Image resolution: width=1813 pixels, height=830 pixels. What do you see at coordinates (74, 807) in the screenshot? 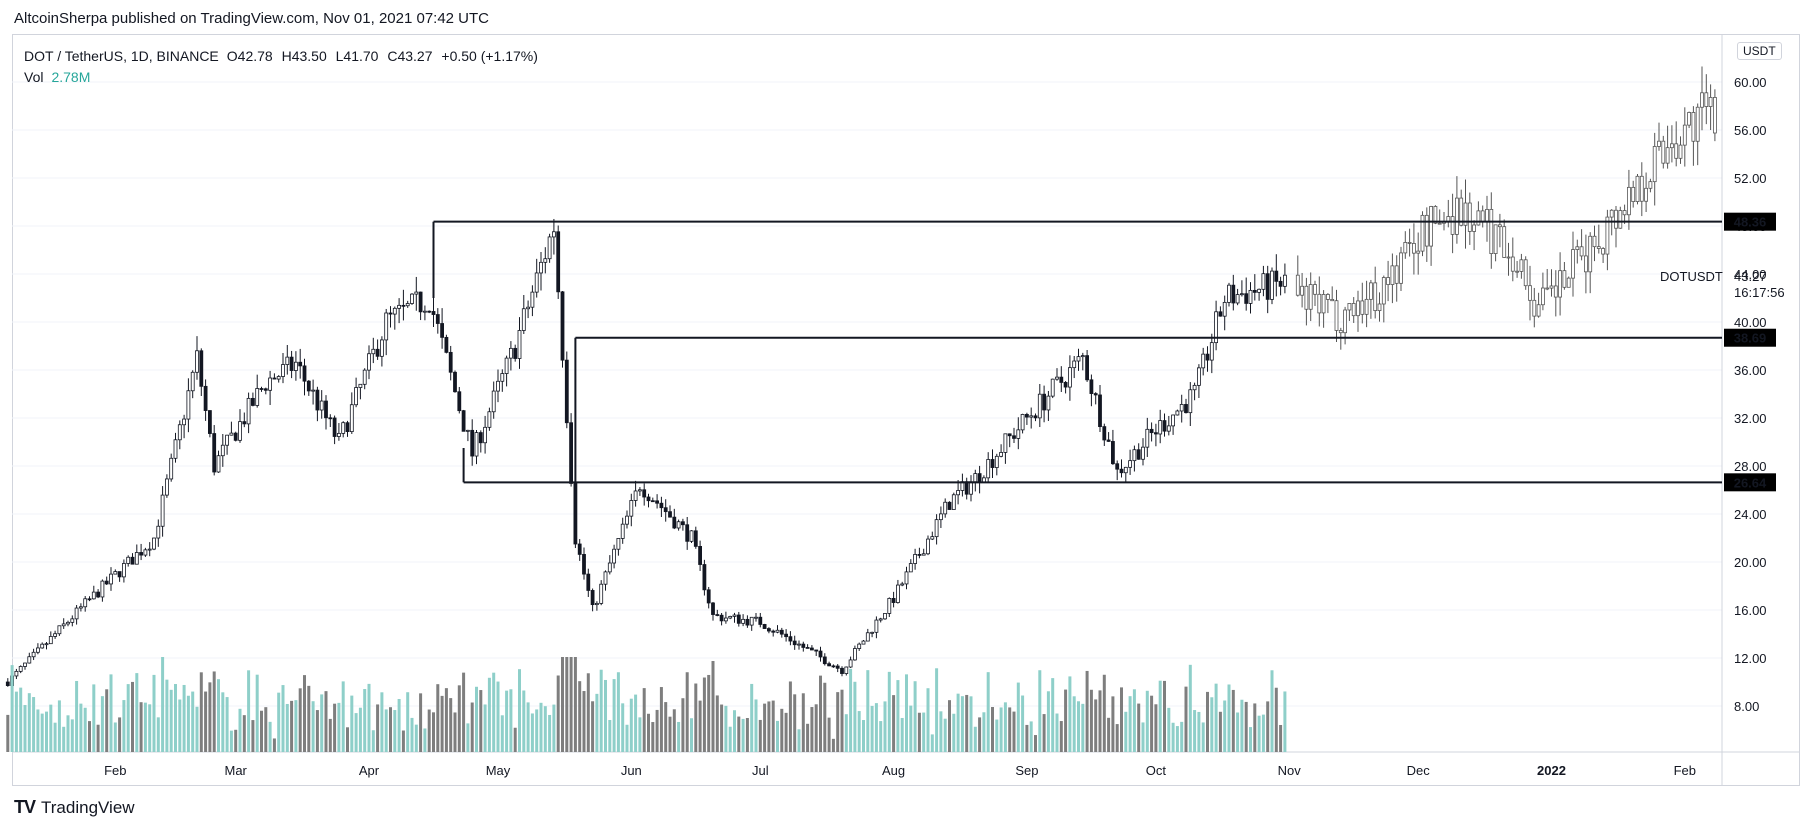
I see `footer-brand: TV TradingView` at bounding box center [74, 807].